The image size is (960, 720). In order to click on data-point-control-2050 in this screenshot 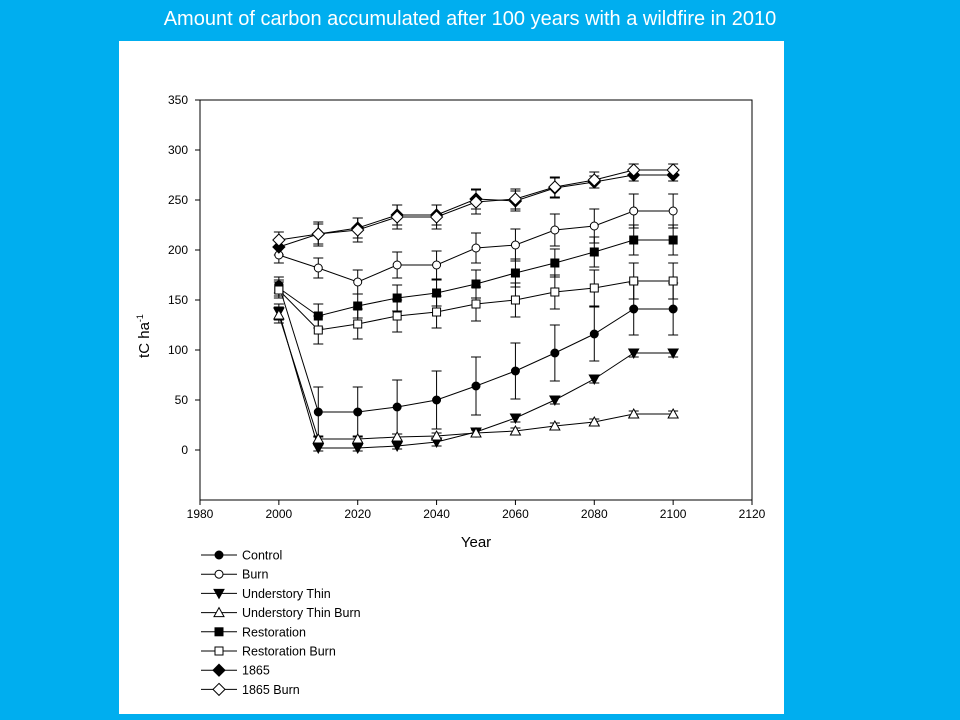, I will do `click(476, 386)`.